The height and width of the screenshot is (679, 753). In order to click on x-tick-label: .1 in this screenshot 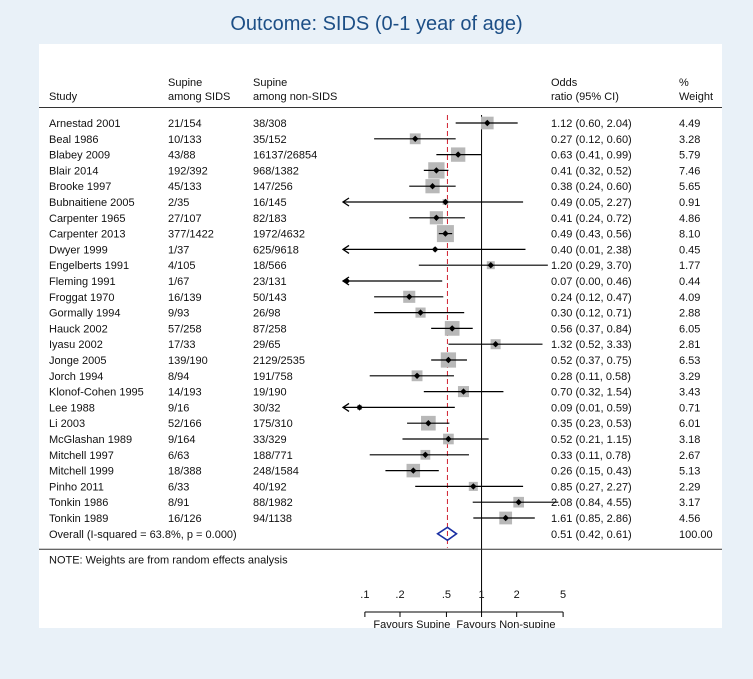, I will do `click(364, 595)`.